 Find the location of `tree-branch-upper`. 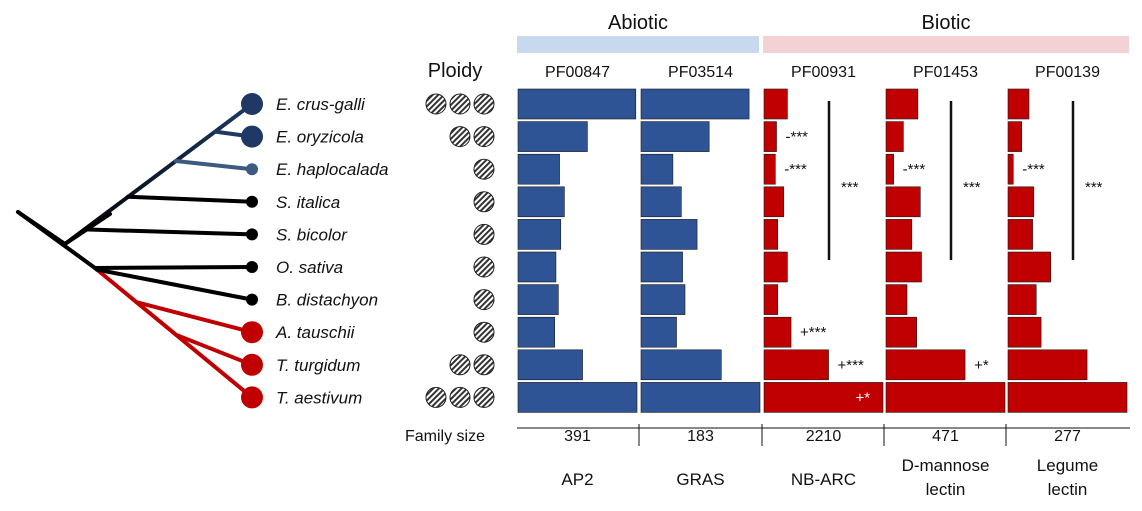

tree-branch-upper is located at coordinates (158, 174).